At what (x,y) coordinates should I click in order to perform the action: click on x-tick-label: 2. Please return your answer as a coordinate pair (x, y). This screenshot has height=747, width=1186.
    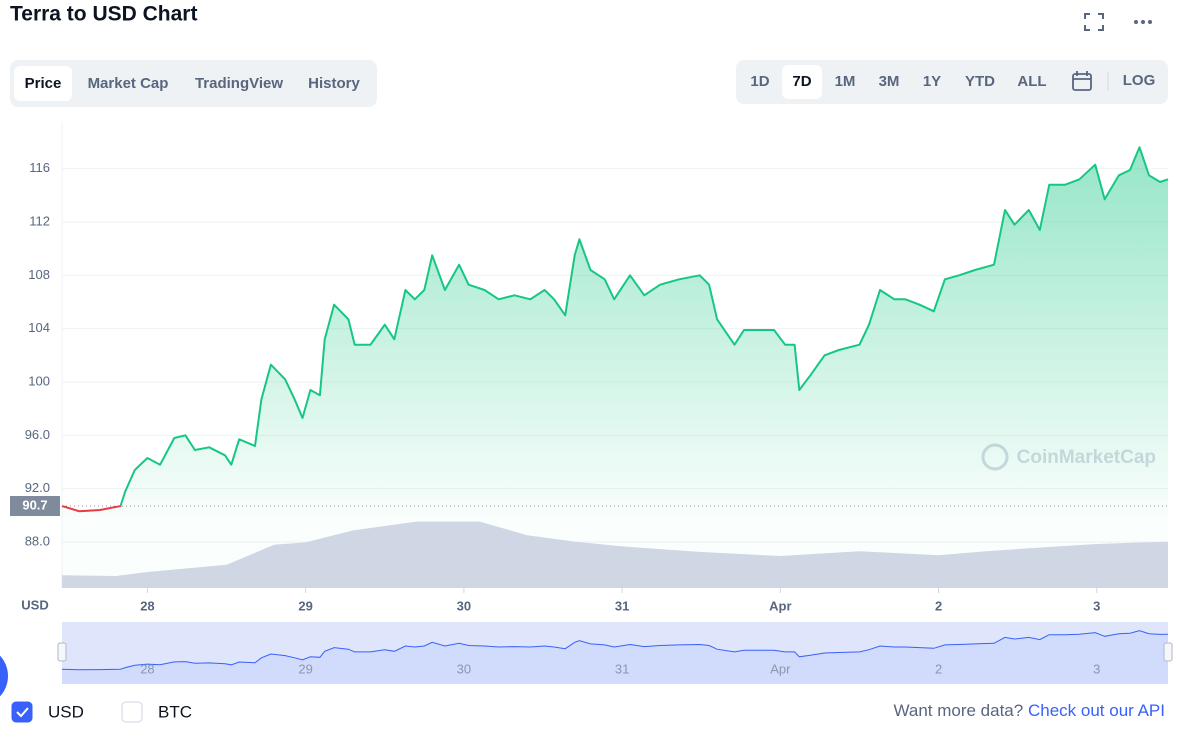
    Looking at the image, I should click on (938, 605).